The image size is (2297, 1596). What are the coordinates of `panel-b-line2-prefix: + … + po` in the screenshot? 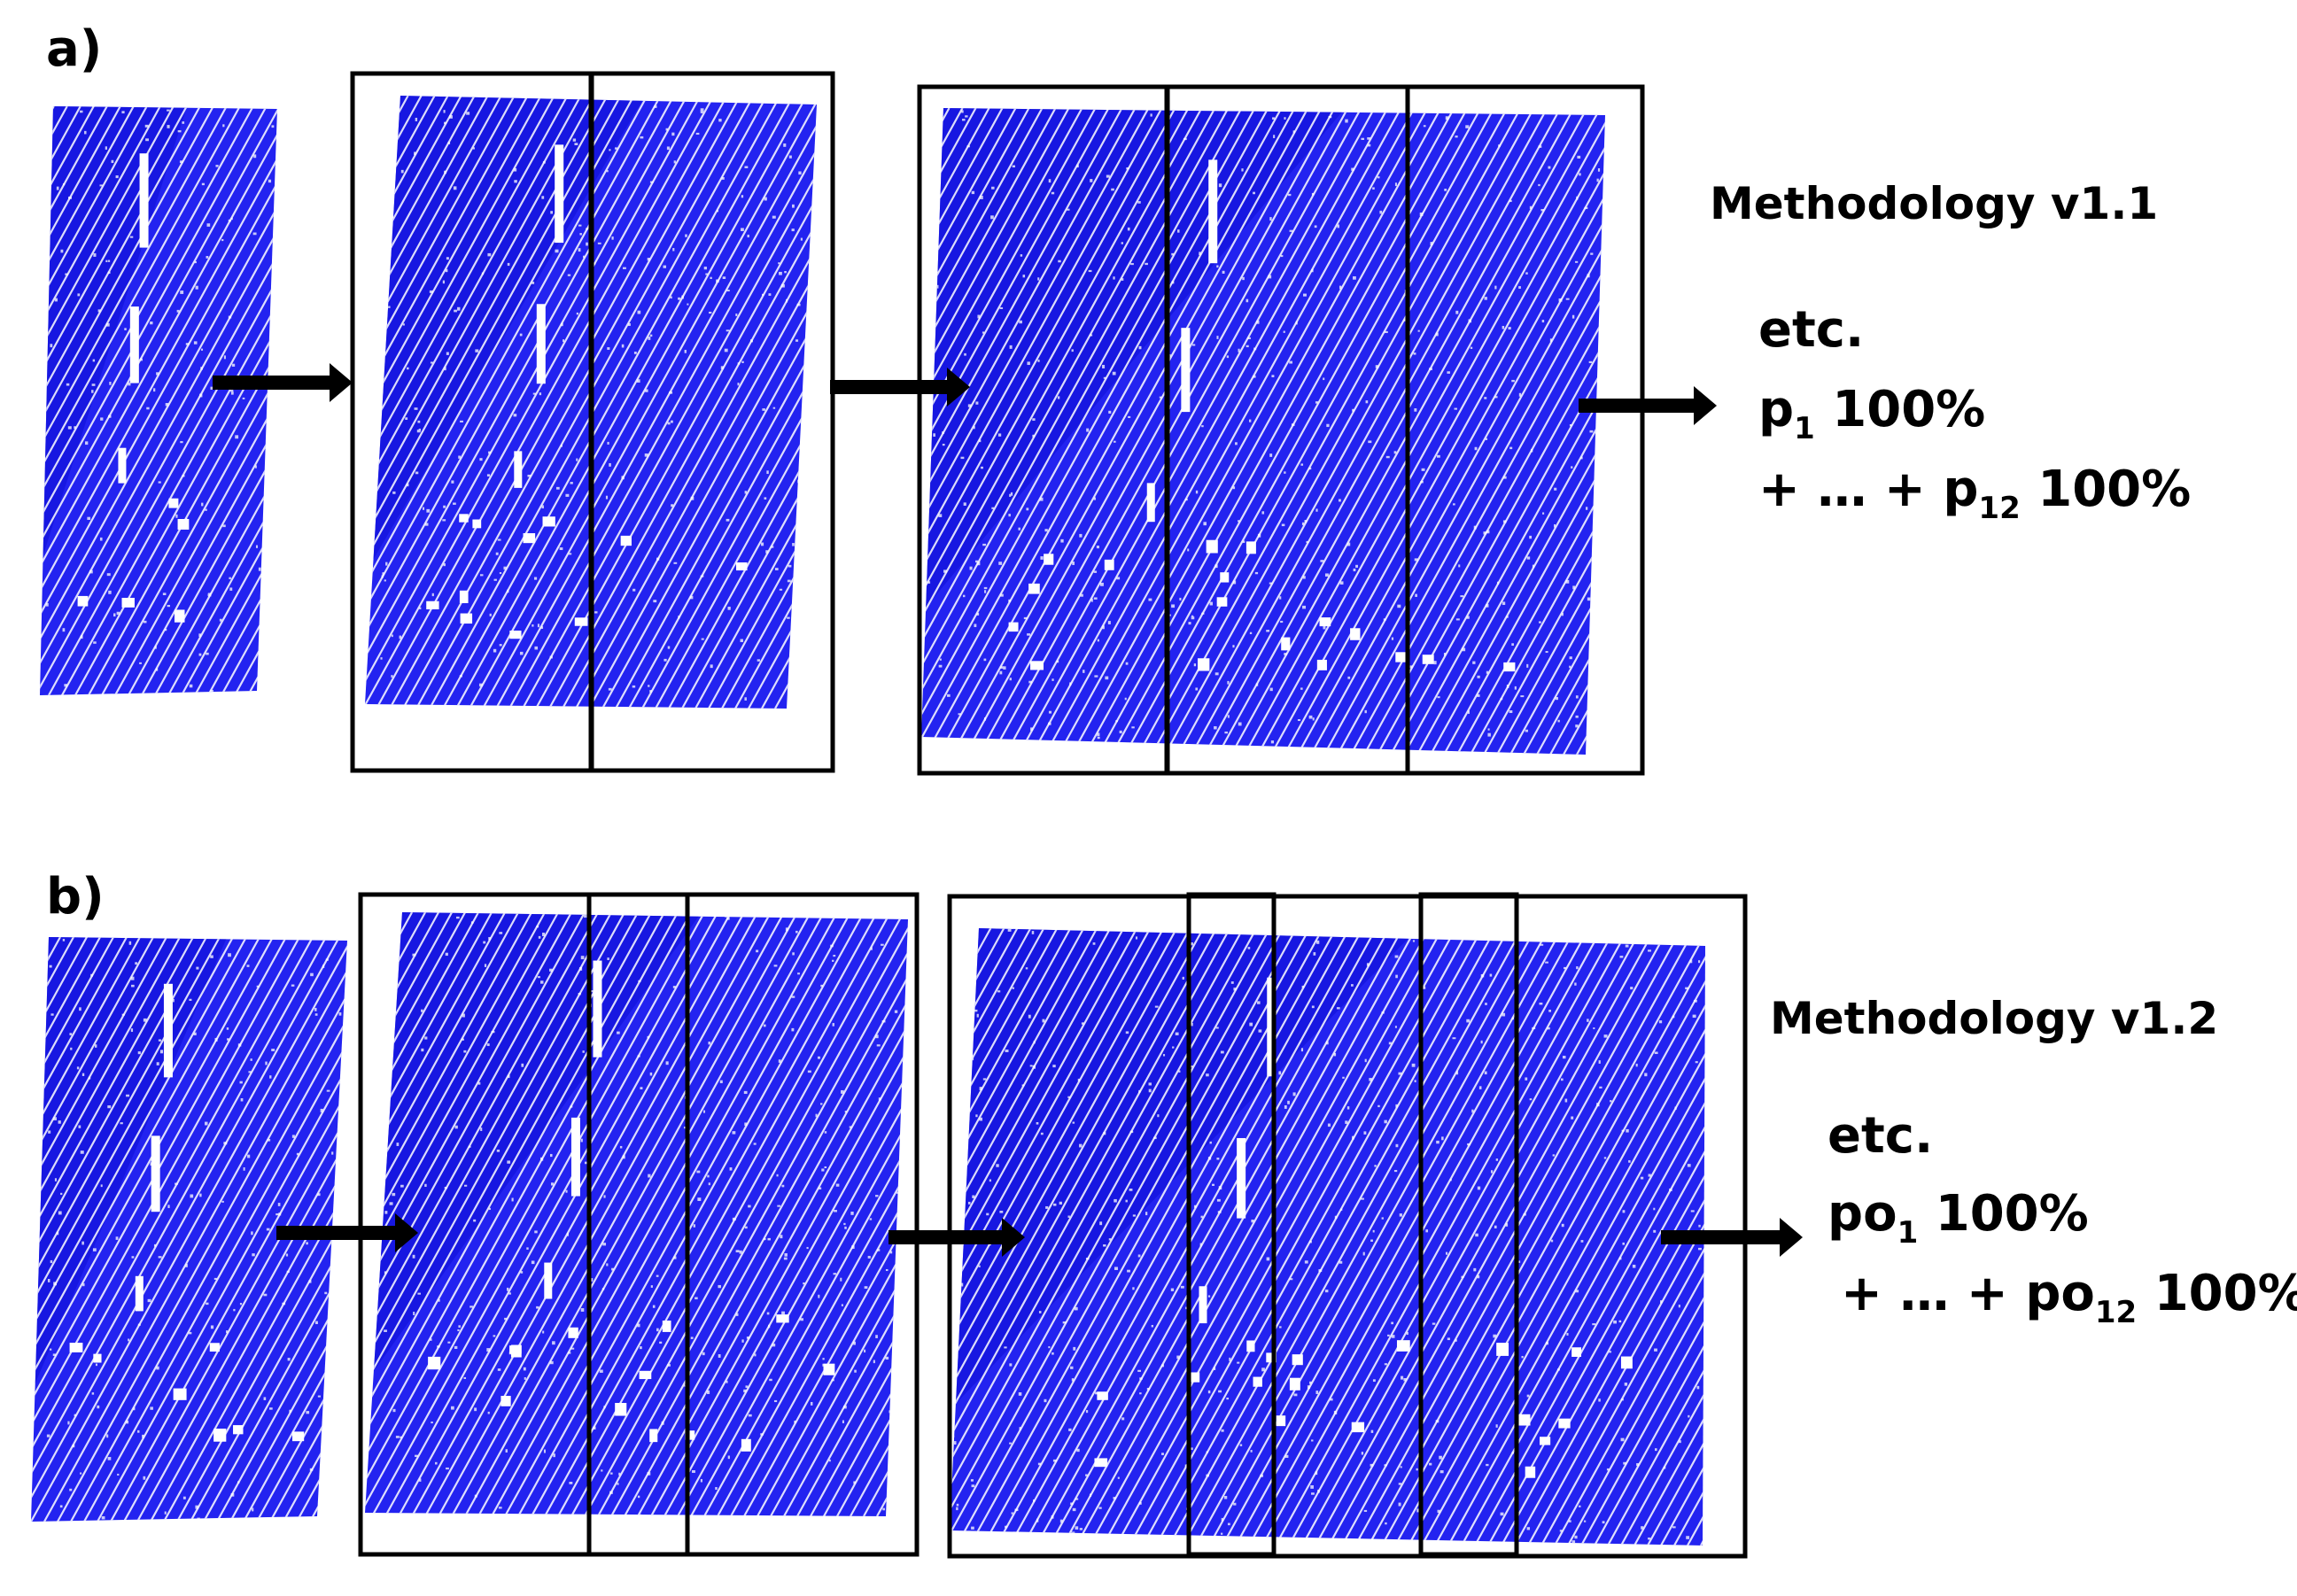 It's located at (1968, 1293).